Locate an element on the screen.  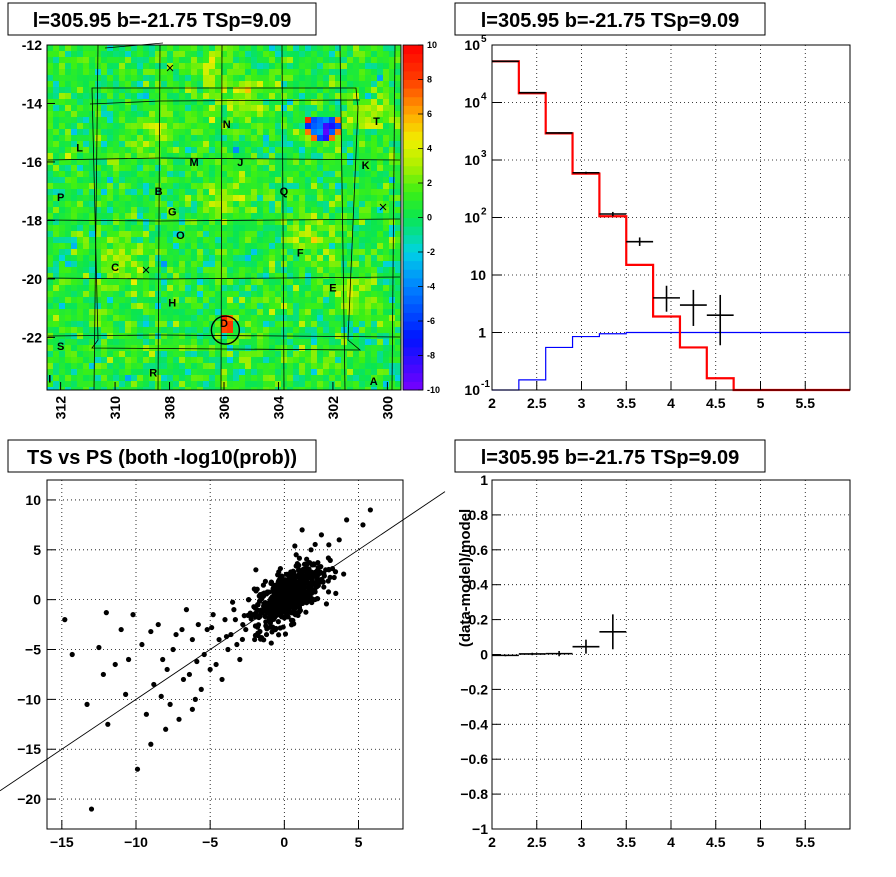
y-tick-label: 10 is located at coordinates (472, 218).